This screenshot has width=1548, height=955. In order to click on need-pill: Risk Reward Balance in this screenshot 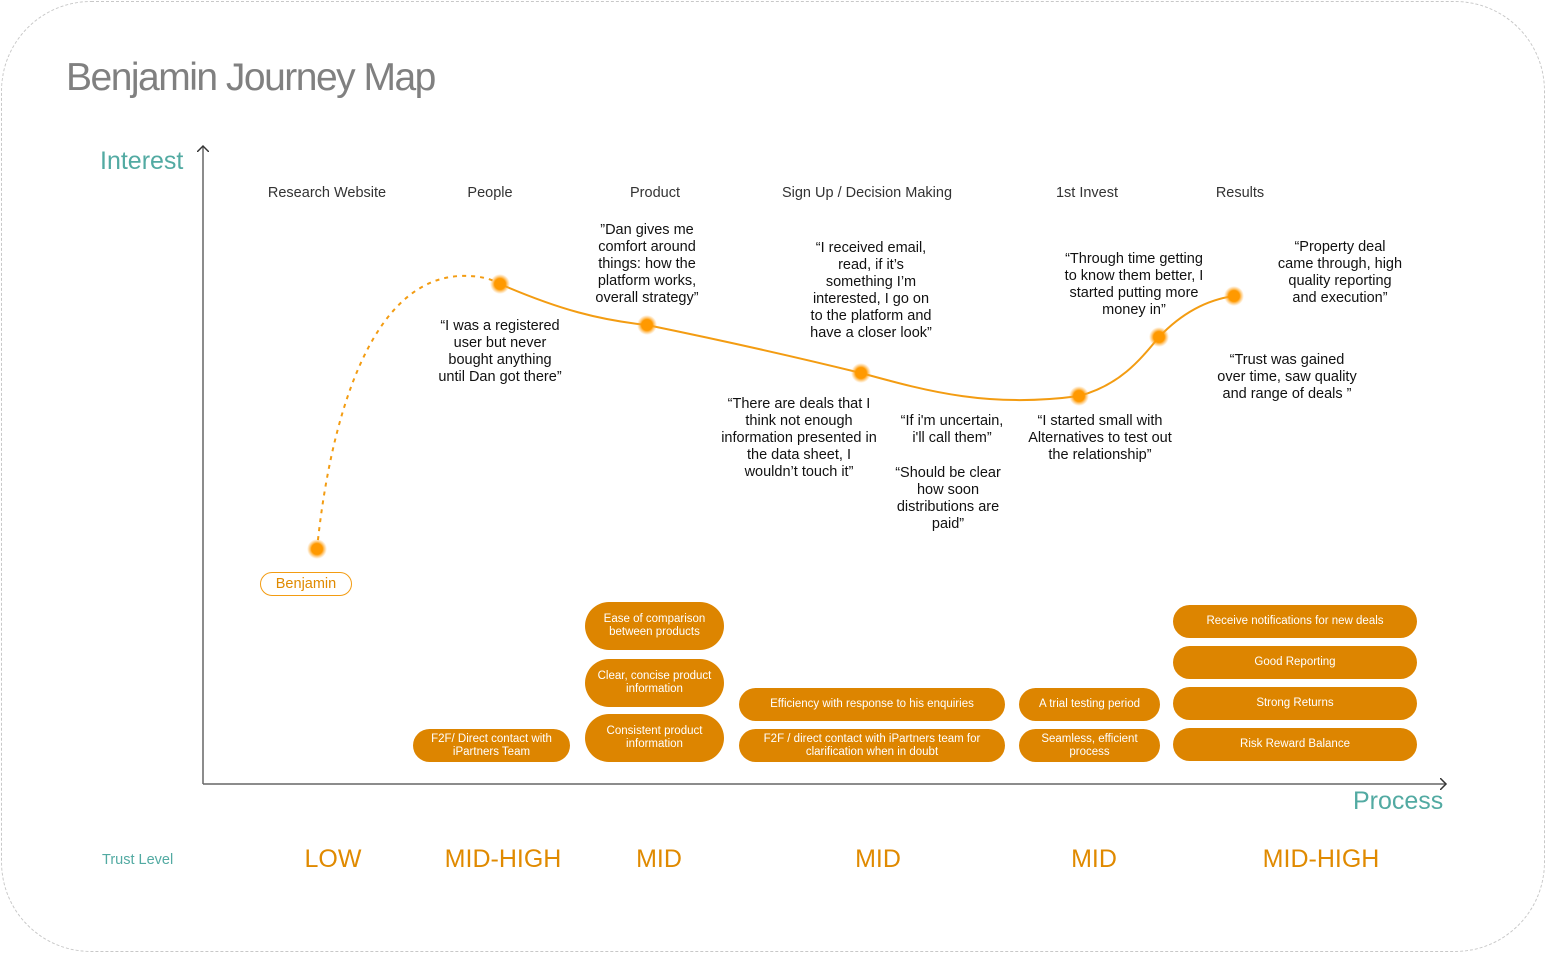, I will do `click(1295, 744)`.